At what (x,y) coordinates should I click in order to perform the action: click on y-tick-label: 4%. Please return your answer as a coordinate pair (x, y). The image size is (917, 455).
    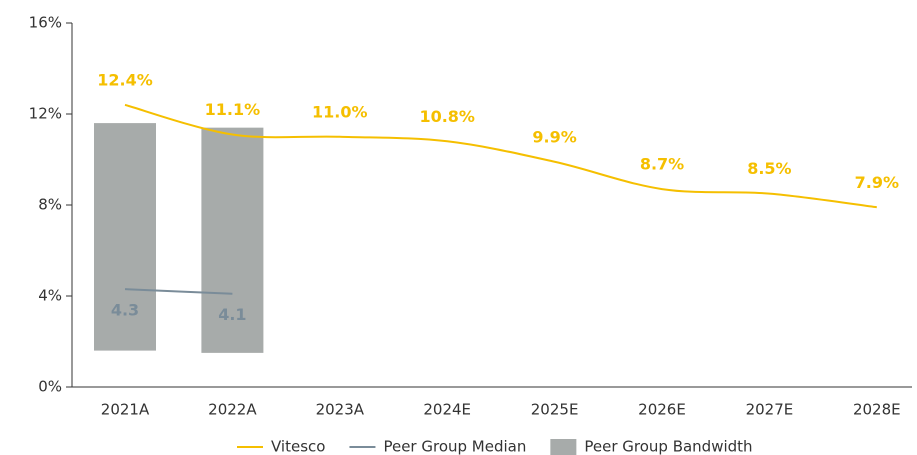
    Looking at the image, I should click on (50, 296).